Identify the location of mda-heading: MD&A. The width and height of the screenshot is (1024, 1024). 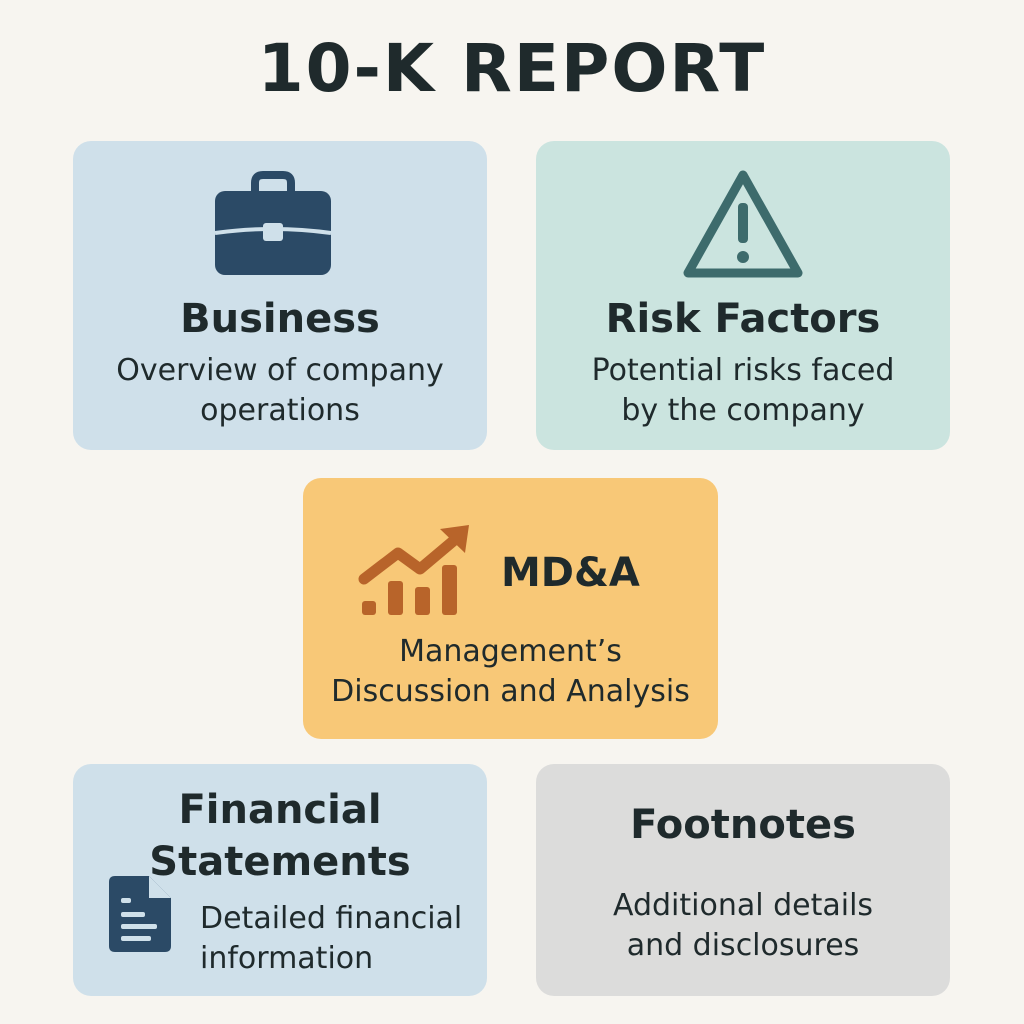
(570, 573).